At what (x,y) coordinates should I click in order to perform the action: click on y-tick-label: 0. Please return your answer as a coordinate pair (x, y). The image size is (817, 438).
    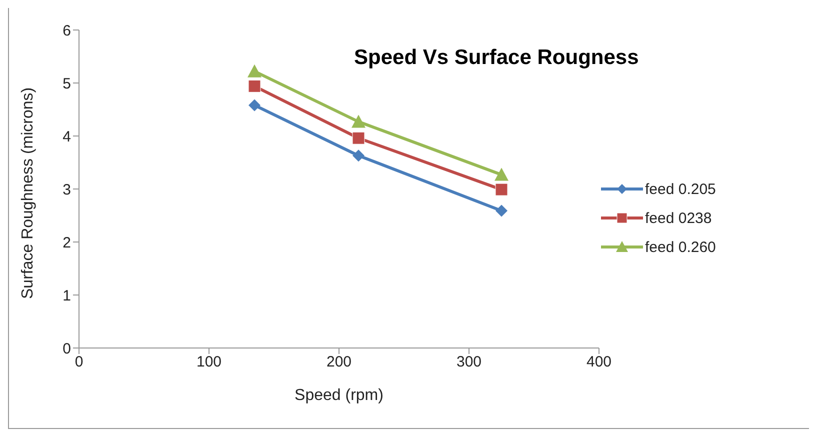
    Looking at the image, I should click on (66, 349).